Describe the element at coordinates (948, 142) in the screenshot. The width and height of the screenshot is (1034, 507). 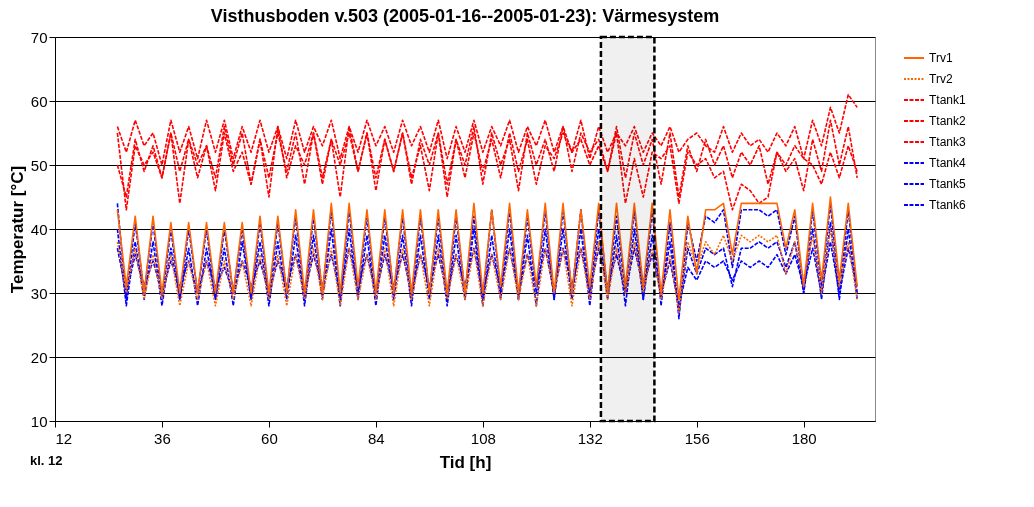
I see `legend-label: Ttank3` at that location.